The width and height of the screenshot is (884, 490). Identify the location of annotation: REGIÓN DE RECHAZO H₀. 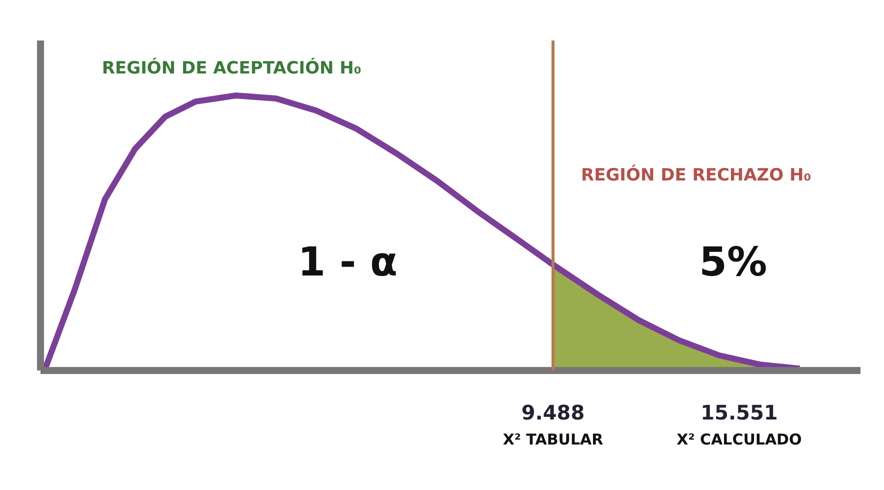
(696, 175).